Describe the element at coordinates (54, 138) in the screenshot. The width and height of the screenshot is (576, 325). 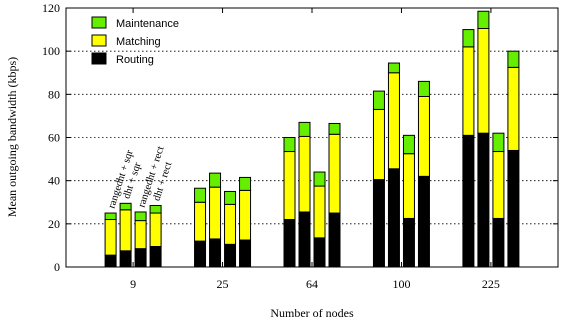
I see `y-tick-label-3: 60` at that location.